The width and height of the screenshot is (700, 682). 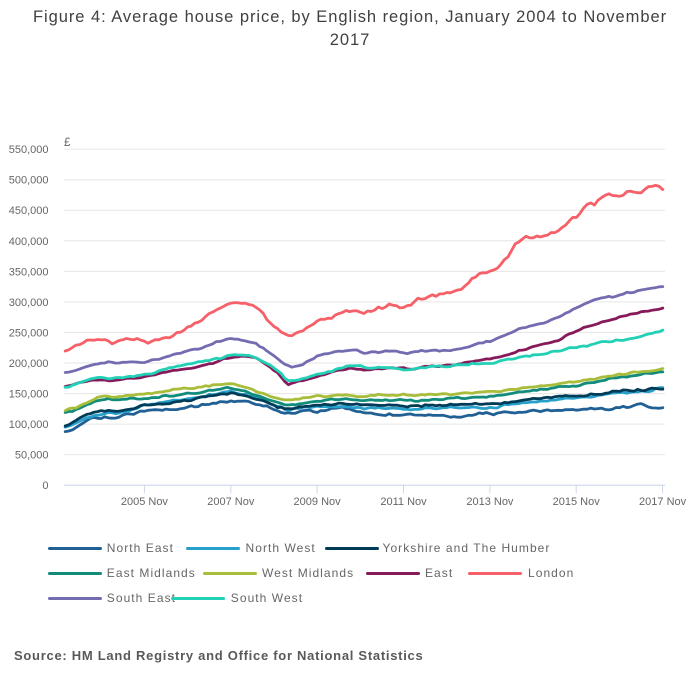 What do you see at coordinates (29, 242) in the screenshot?
I see `svg-text: 400,000` at bounding box center [29, 242].